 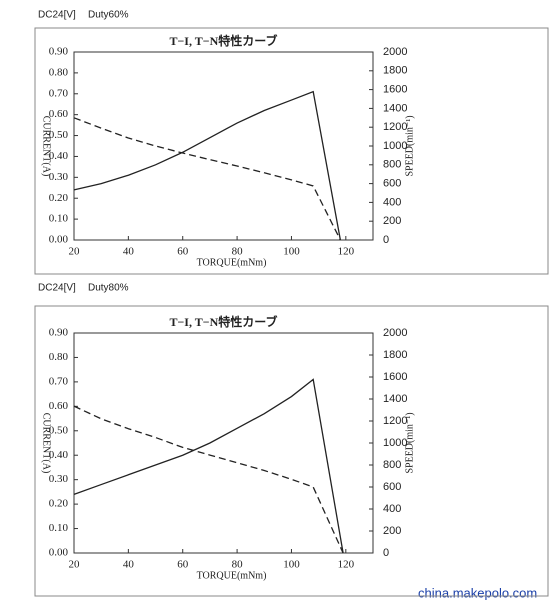 What do you see at coordinates (108, 15) in the screenshot?
I see `annotation: Duty60%` at bounding box center [108, 15].